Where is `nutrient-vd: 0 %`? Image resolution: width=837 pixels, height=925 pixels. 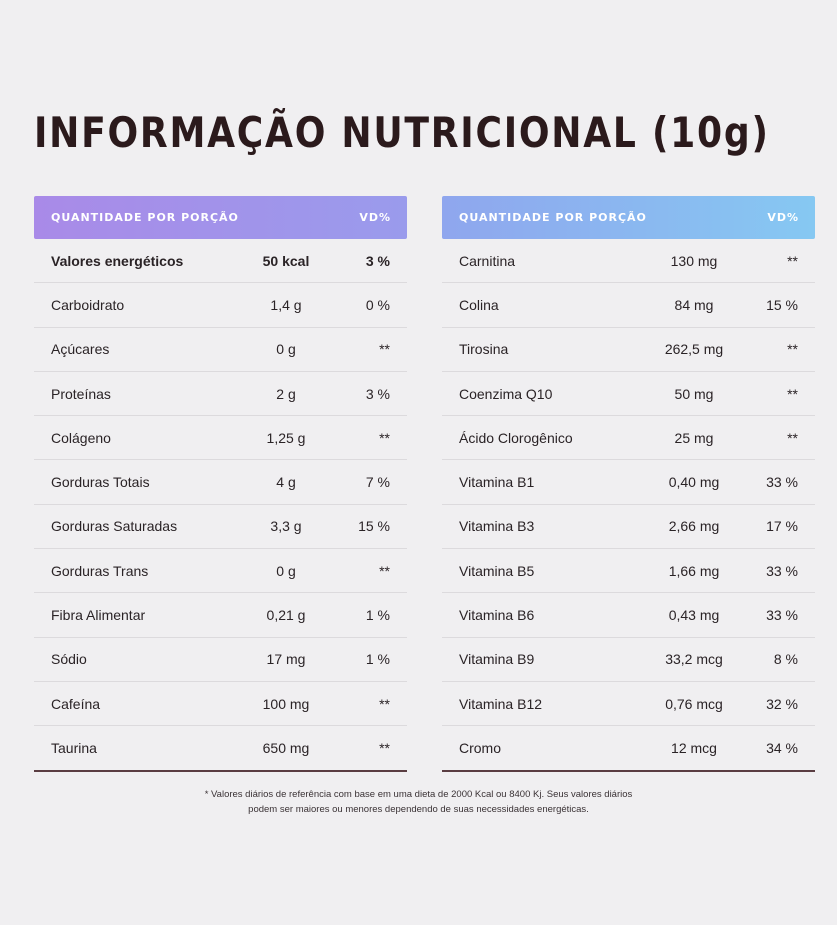
nutrient-vd: 0 % is located at coordinates (377, 304).